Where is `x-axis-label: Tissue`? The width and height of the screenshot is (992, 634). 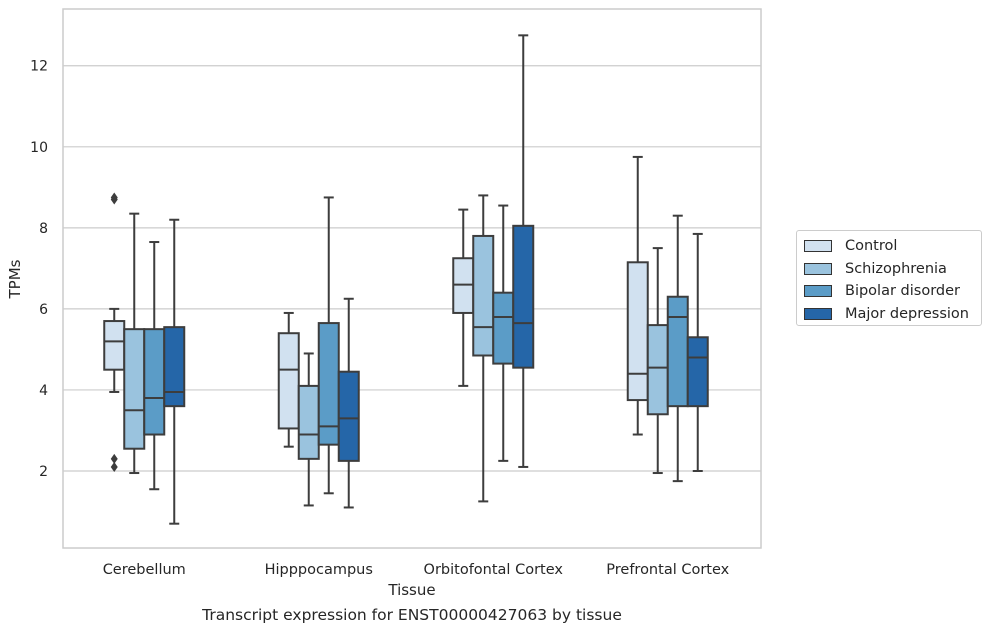 x-axis-label: Tissue is located at coordinates (411, 590).